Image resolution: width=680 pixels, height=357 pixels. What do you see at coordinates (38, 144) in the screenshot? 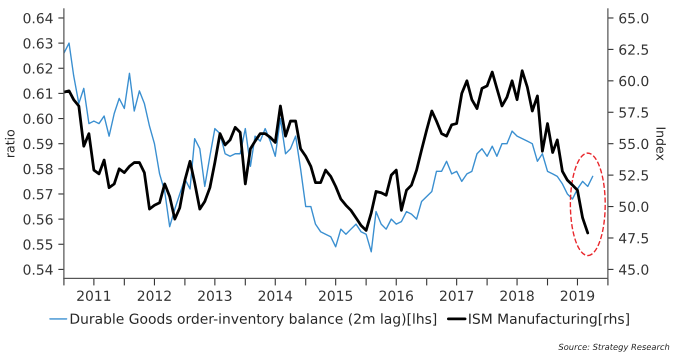
I see `y-tick-label: 0.59` at bounding box center [38, 144].